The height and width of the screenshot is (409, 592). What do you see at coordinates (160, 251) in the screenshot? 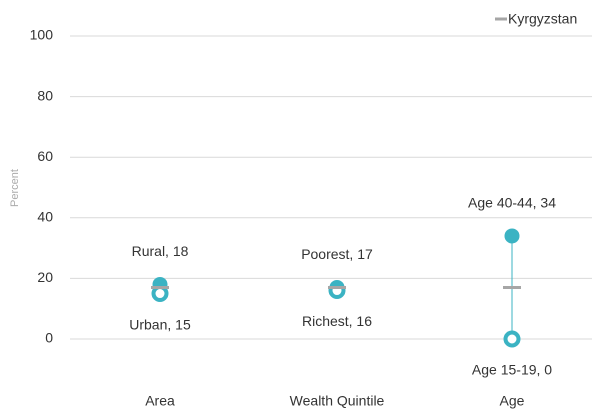
I see `data-label: Rural, 18` at bounding box center [160, 251].